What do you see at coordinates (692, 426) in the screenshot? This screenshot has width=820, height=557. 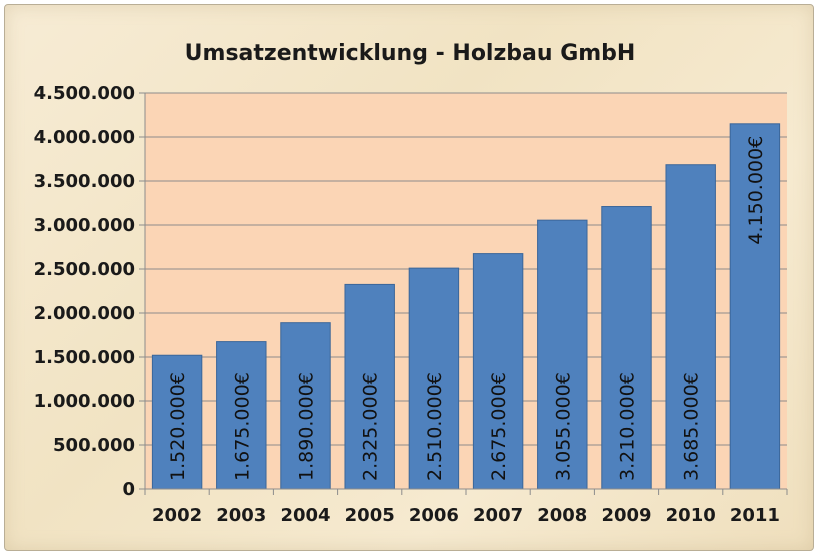 I see `data-label: 3.685.000€` at bounding box center [692, 426].